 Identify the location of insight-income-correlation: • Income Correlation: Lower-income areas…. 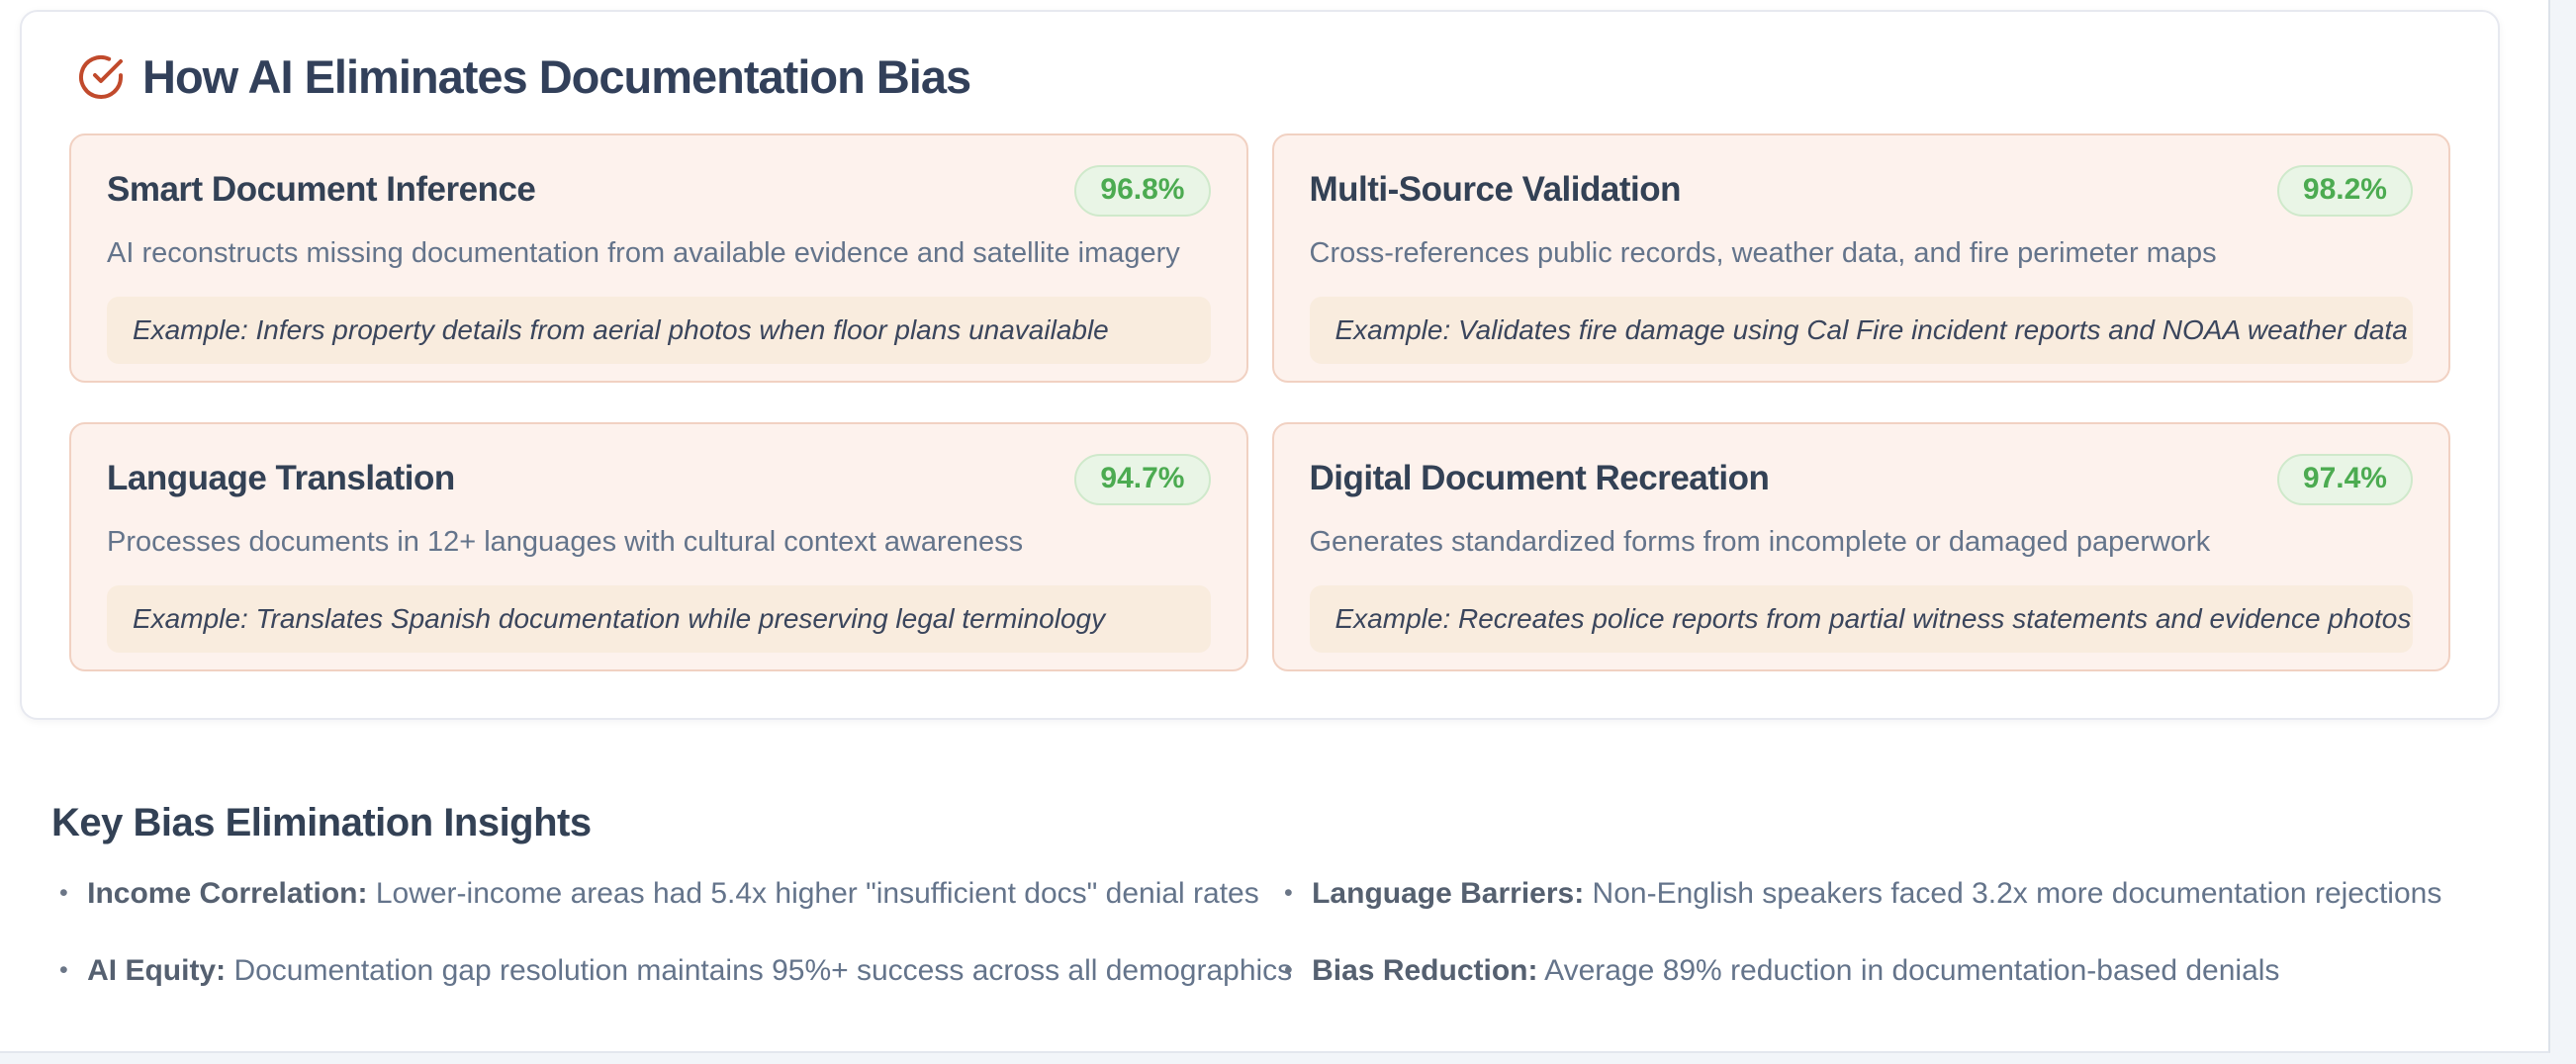
(671, 894).